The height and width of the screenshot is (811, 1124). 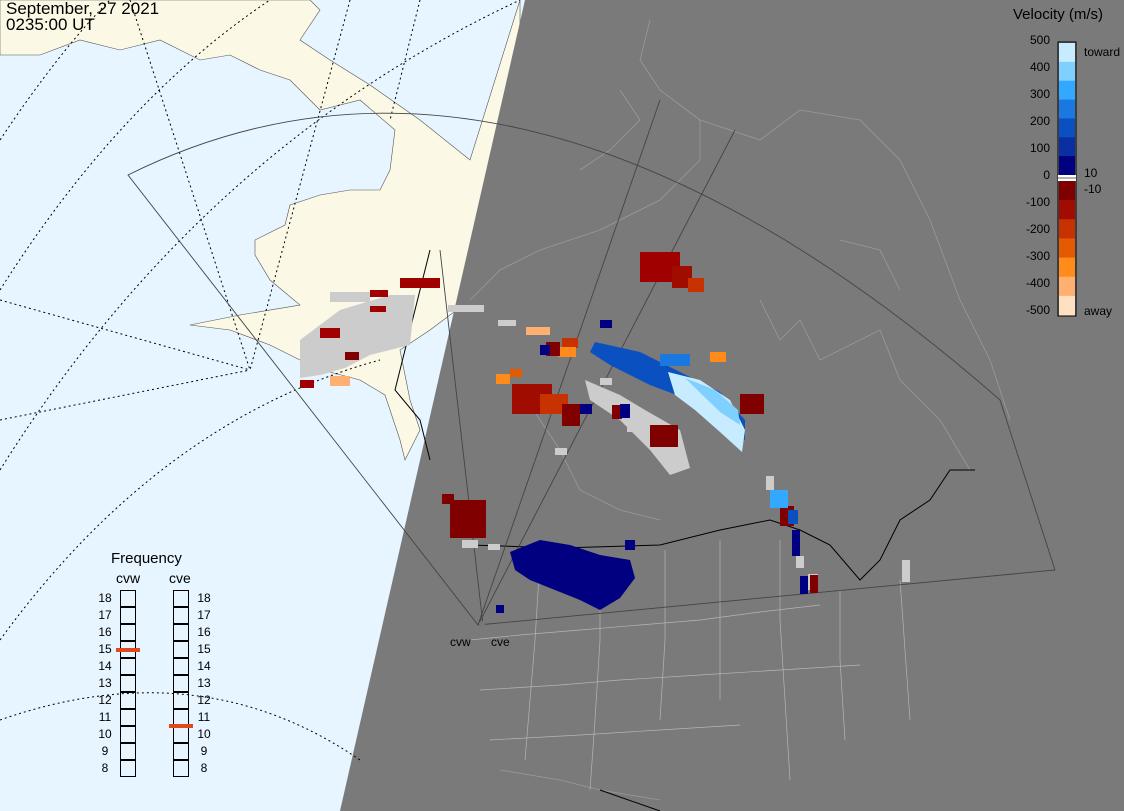 What do you see at coordinates (105, 666) in the screenshot?
I see `frequency-tick-left: 14` at bounding box center [105, 666].